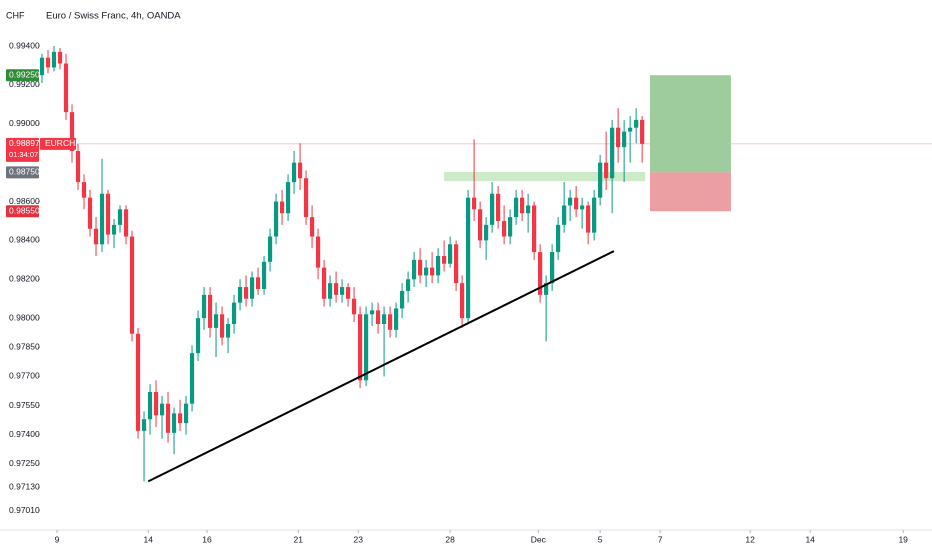 The height and width of the screenshot is (550, 932). I want to click on last-price-label: 0.98897, so click(24, 143).